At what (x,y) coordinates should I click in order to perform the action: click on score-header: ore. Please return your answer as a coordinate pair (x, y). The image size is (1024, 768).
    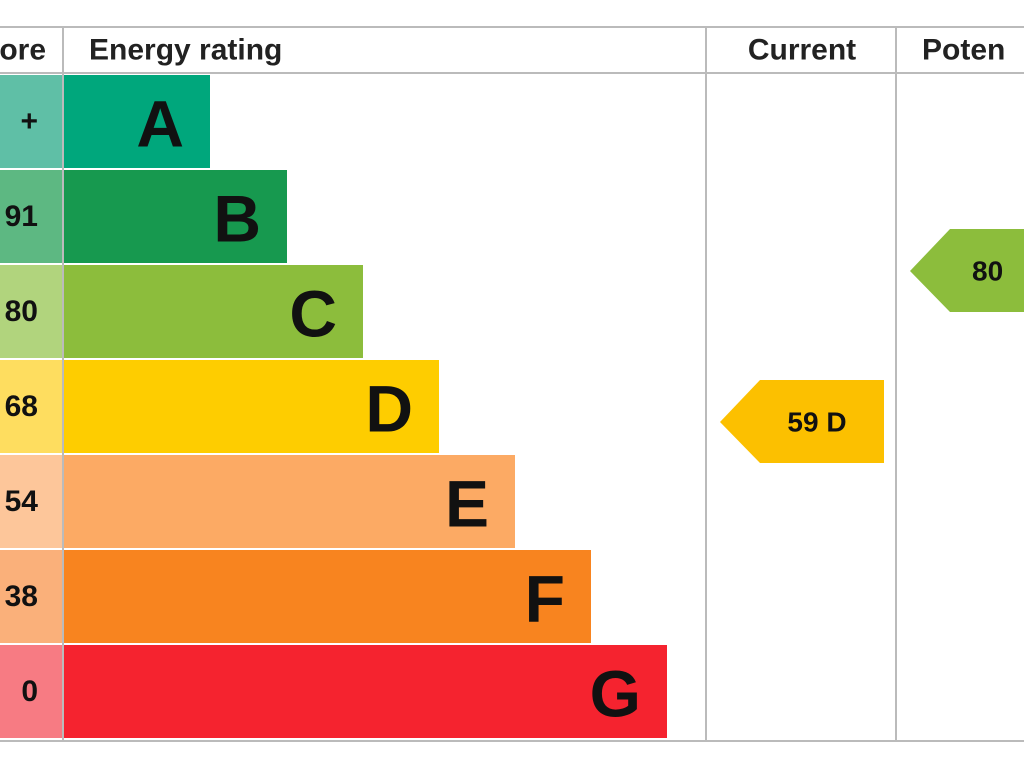
    Looking at the image, I should click on (23, 50).